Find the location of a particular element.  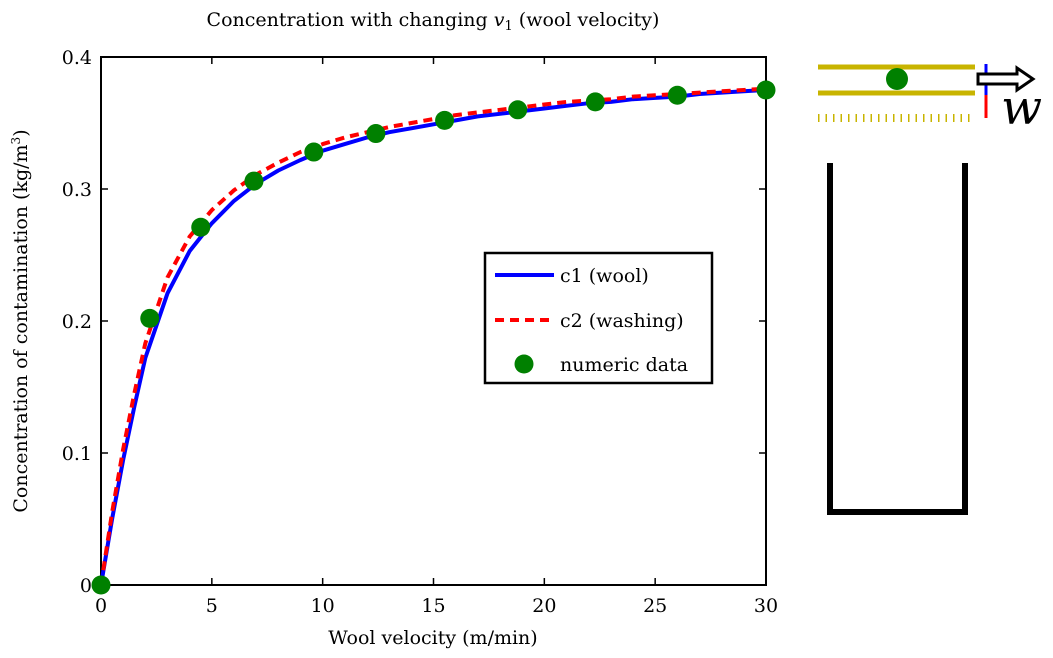

x-tick-label: 10 is located at coordinates (323, 606).